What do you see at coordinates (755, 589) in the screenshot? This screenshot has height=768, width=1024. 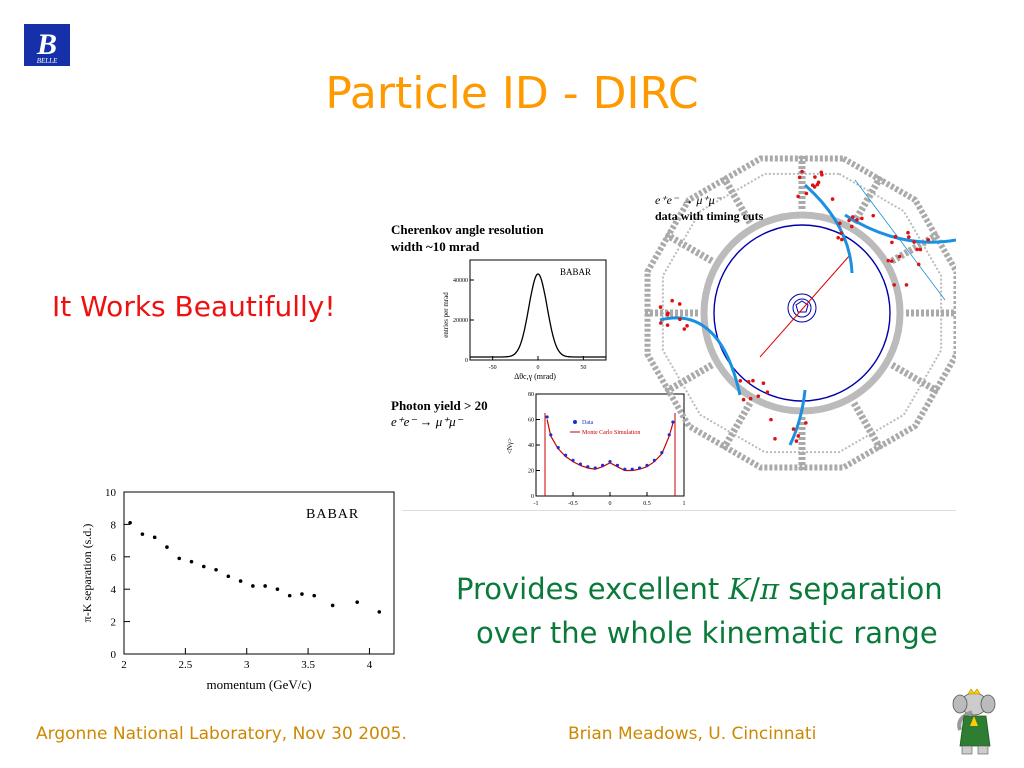 I see `separation-slash: /` at bounding box center [755, 589].